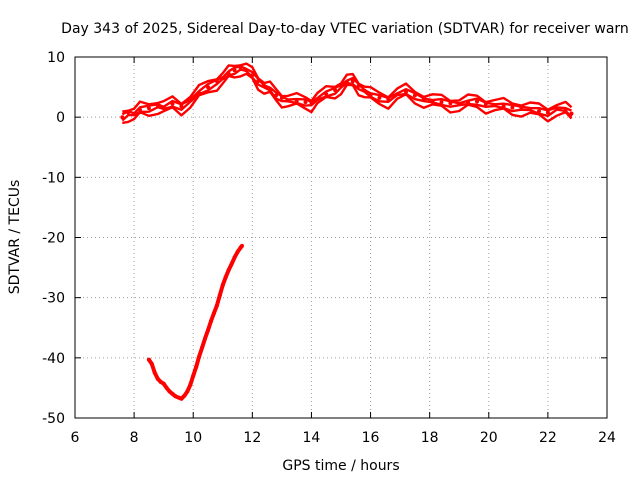 The image size is (640, 480). What do you see at coordinates (56, 58) in the screenshot?
I see `y-tick-label: 10` at bounding box center [56, 58].